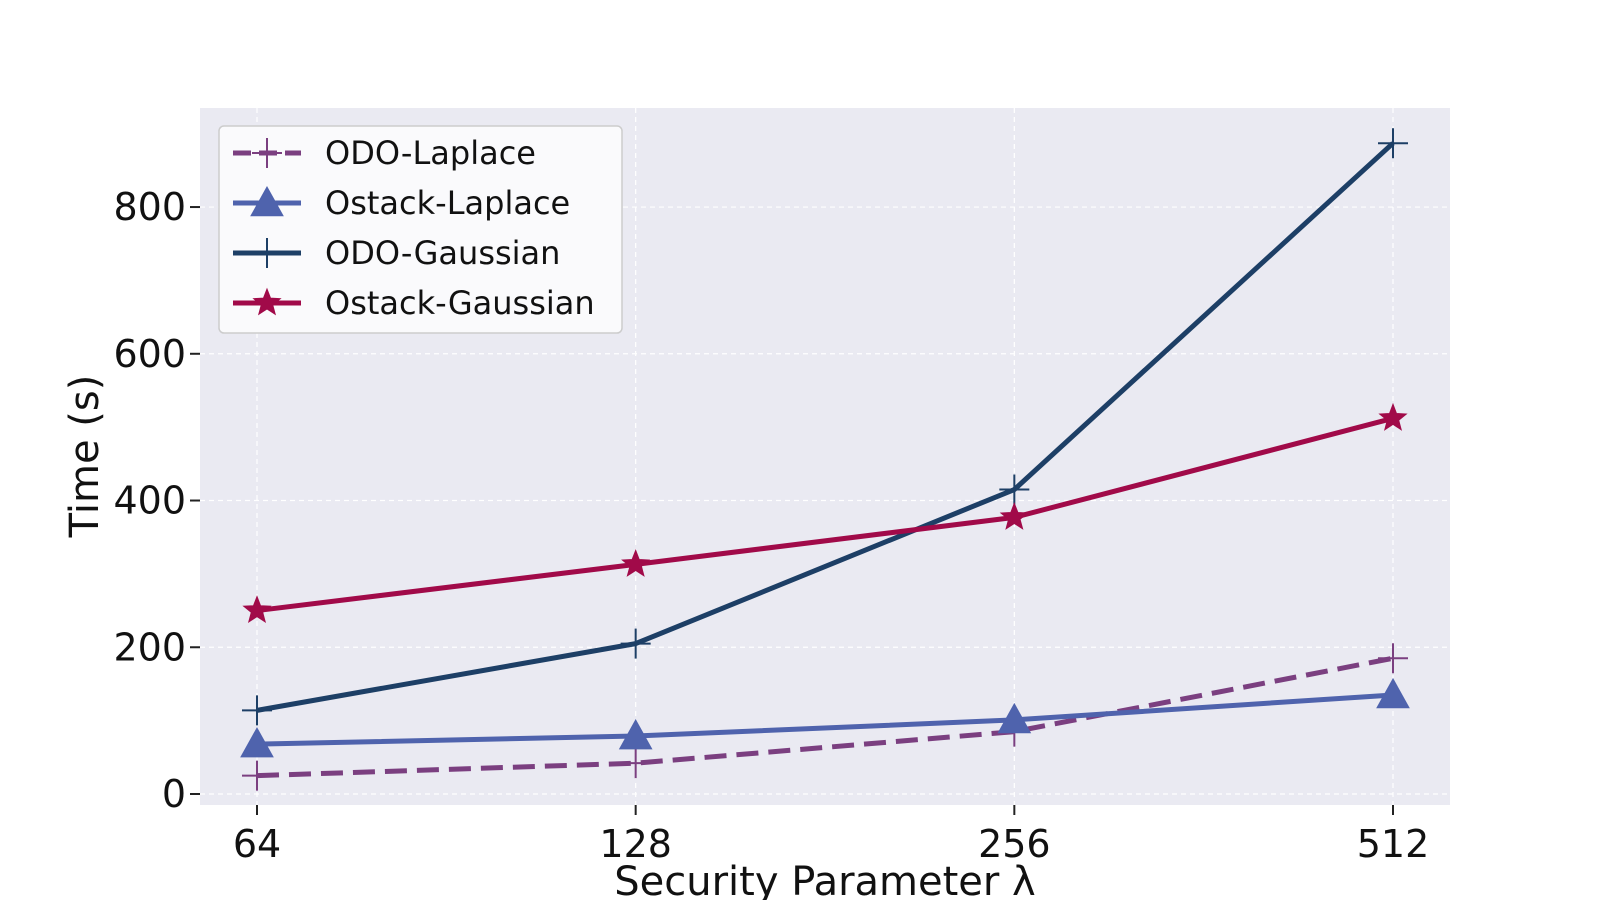 The width and height of the screenshot is (1600, 900). I want to click on y-axis-ticks: 0 200 400 600 800, so click(156, 500).